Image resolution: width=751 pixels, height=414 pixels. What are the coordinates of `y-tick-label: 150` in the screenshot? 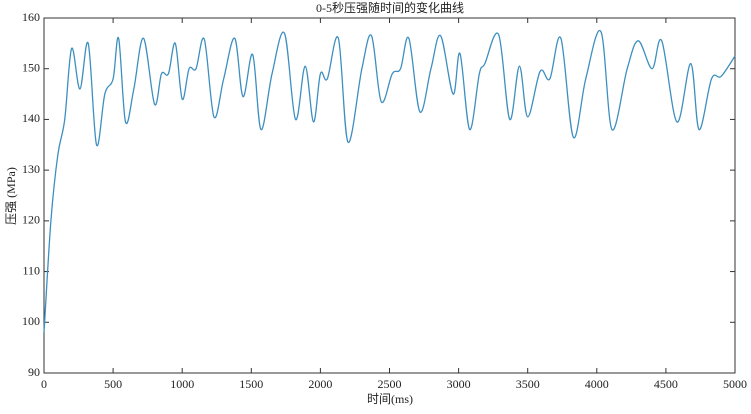 It's located at (31, 67).